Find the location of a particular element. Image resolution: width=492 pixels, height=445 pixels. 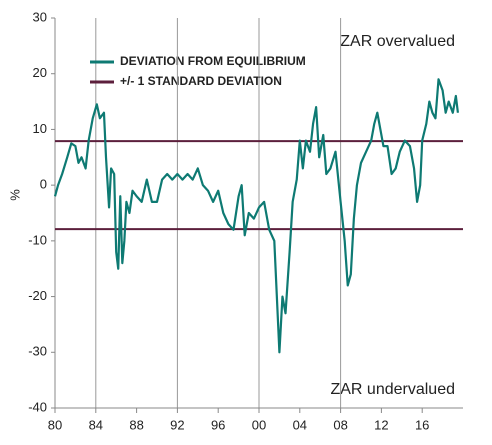

y-tick-label: 10 is located at coordinates (40, 128).